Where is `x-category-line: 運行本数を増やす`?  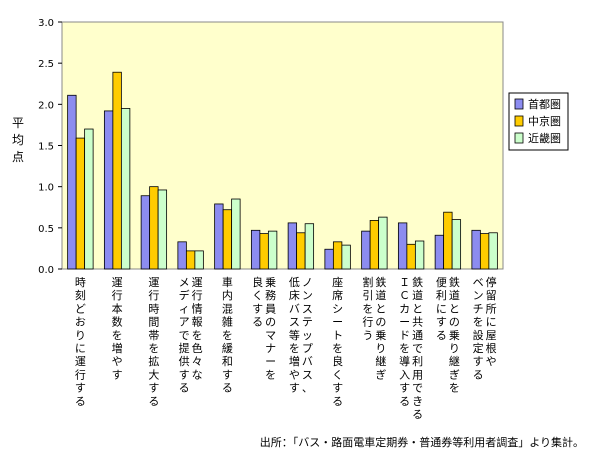 x-category-line: 運行本数を増やす is located at coordinates (117, 328).